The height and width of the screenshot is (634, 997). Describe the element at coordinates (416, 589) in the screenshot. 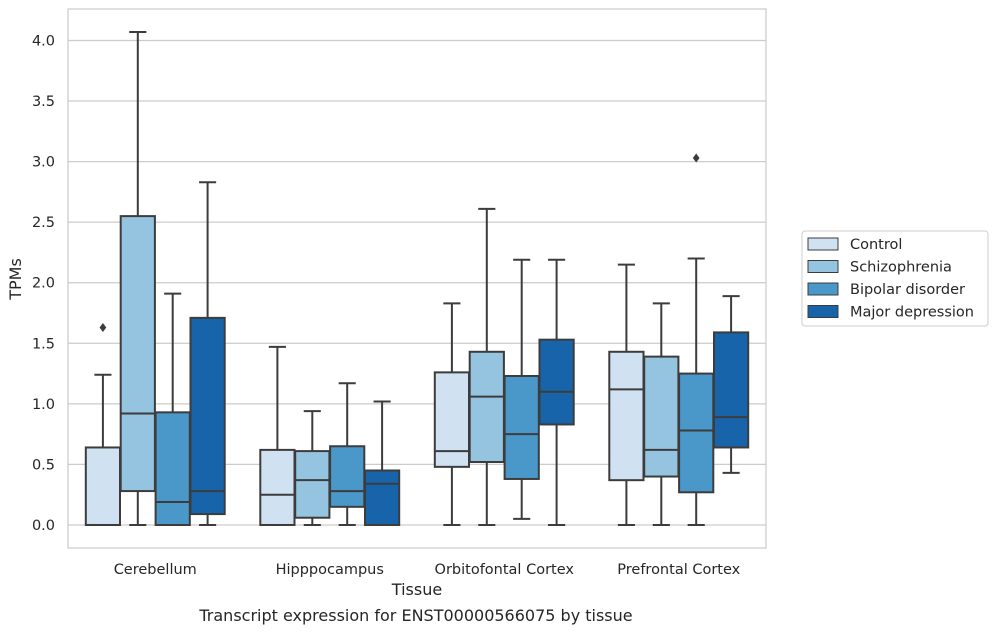

I see `x-axis-label: Tissue` at that location.